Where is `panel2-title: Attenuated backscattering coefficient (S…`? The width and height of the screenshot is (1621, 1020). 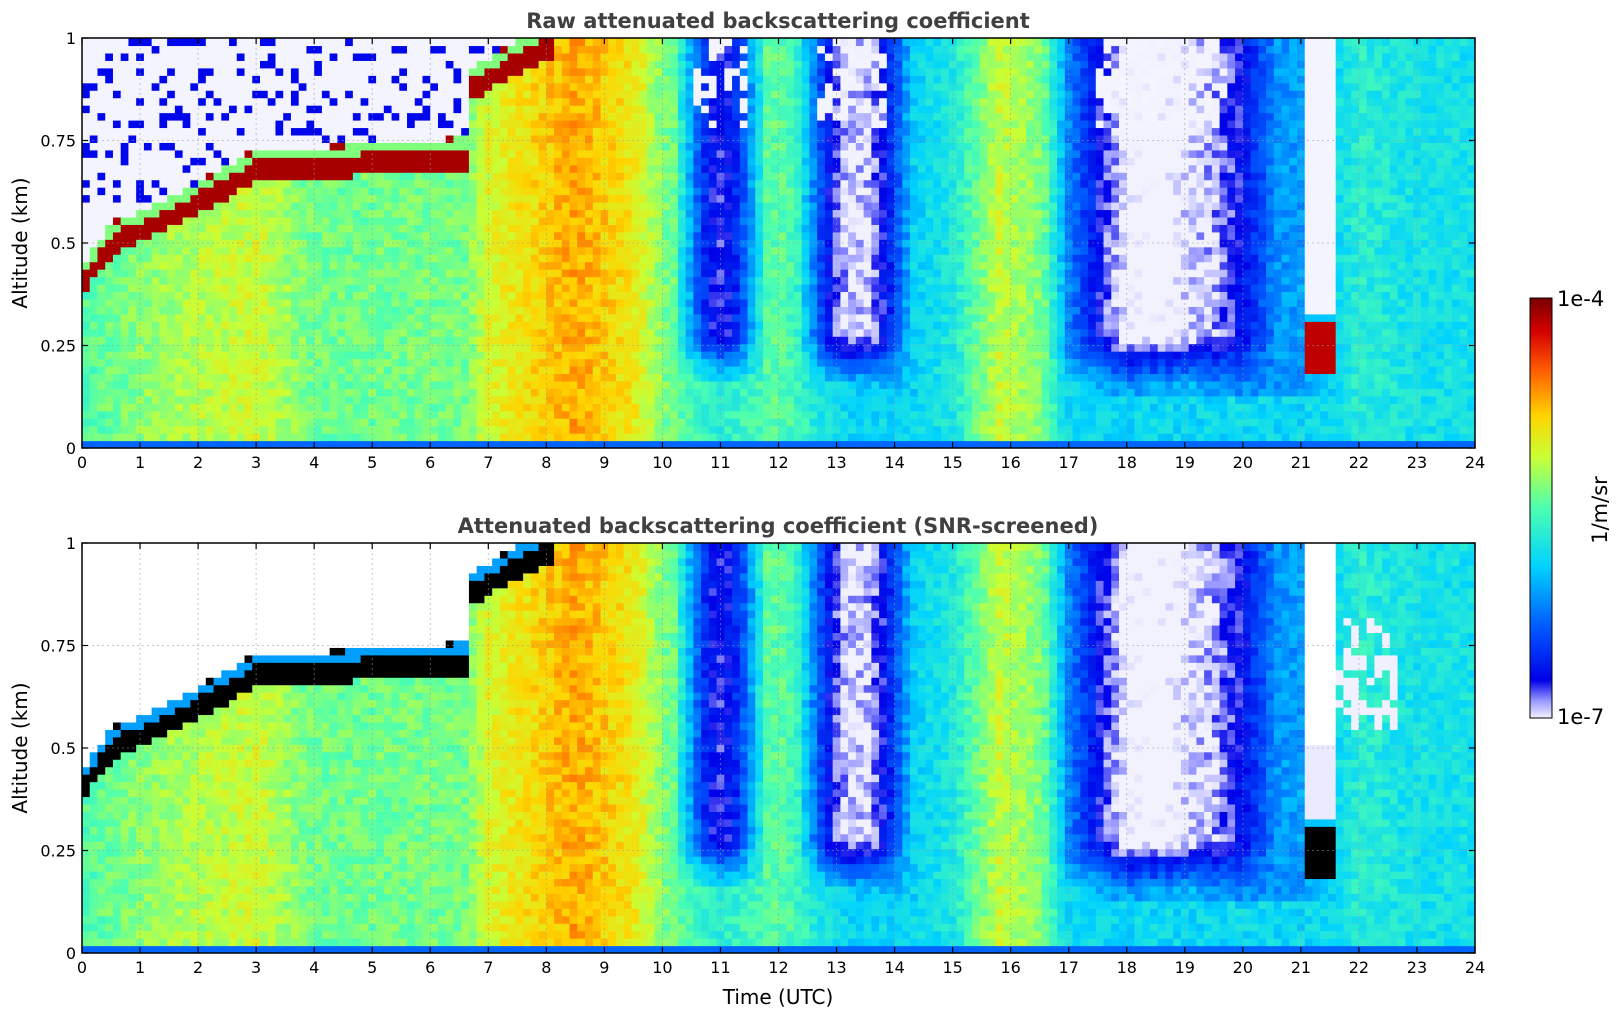 panel2-title: Attenuated backscattering coefficient (S… is located at coordinates (778, 526).